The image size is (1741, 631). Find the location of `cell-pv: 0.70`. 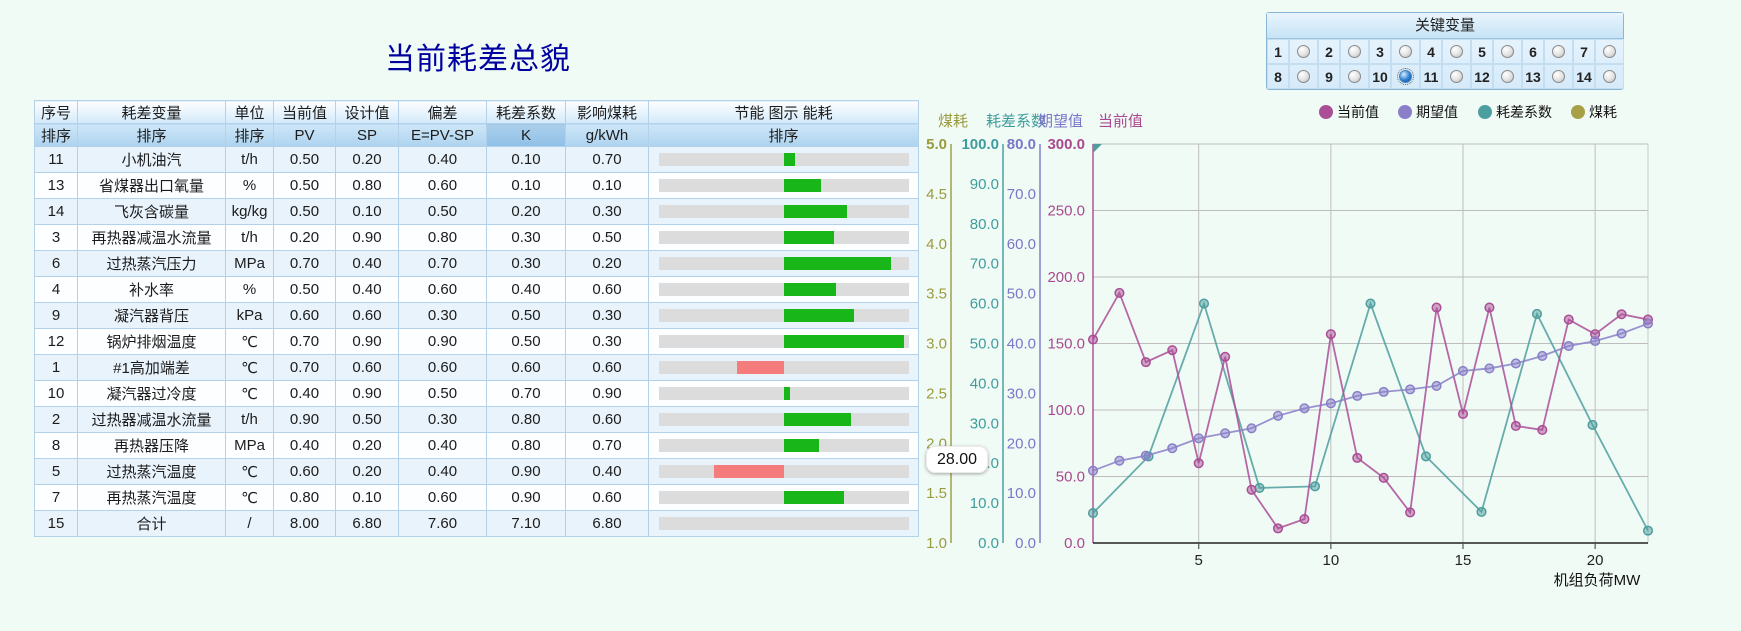

cell-pv: 0.70 is located at coordinates (304, 263).